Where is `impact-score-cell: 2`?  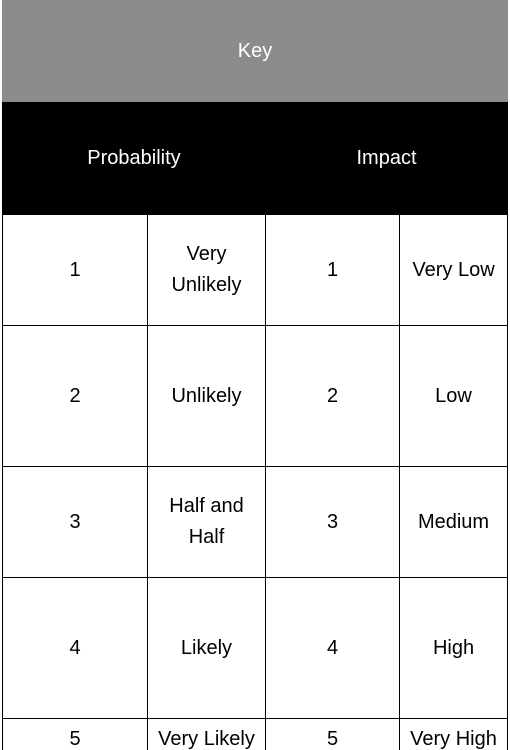 impact-score-cell: 2 is located at coordinates (332, 396).